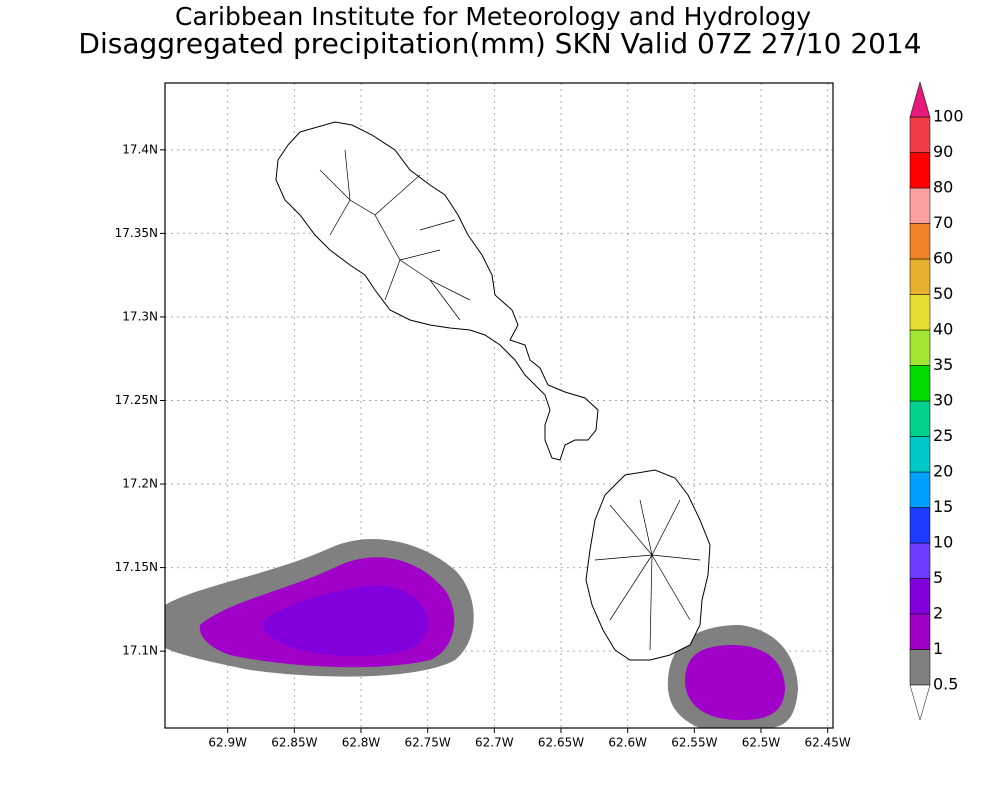  Describe the element at coordinates (943, 364) in the screenshot. I see `colorbar-label: 35` at that location.